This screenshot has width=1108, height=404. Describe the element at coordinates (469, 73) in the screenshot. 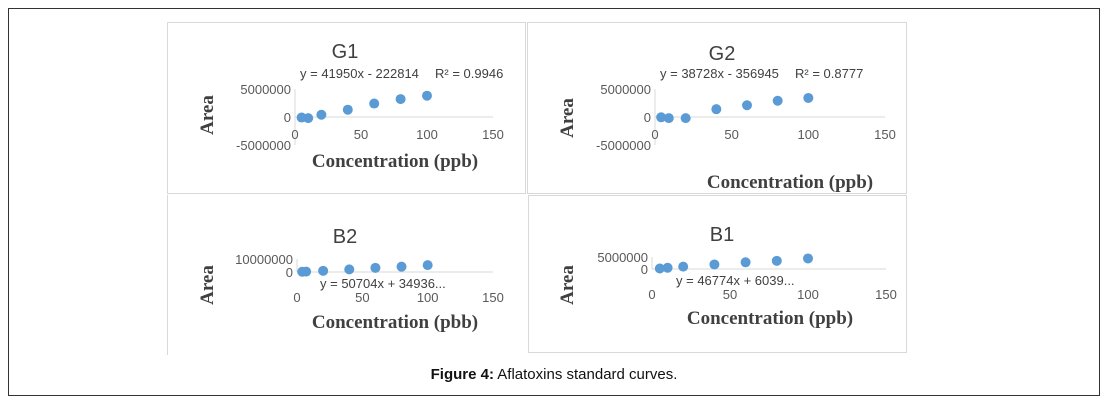

I see `r-squared-label: R² = 0.9946` at that location.